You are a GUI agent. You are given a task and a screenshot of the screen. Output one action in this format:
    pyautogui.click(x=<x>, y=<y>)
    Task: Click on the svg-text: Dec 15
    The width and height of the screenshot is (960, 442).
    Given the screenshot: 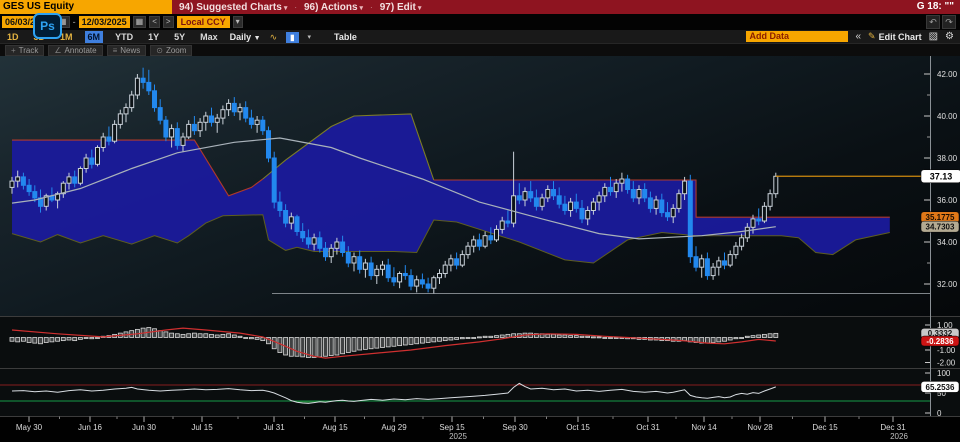 What is the action you would take?
    pyautogui.click(x=825, y=427)
    